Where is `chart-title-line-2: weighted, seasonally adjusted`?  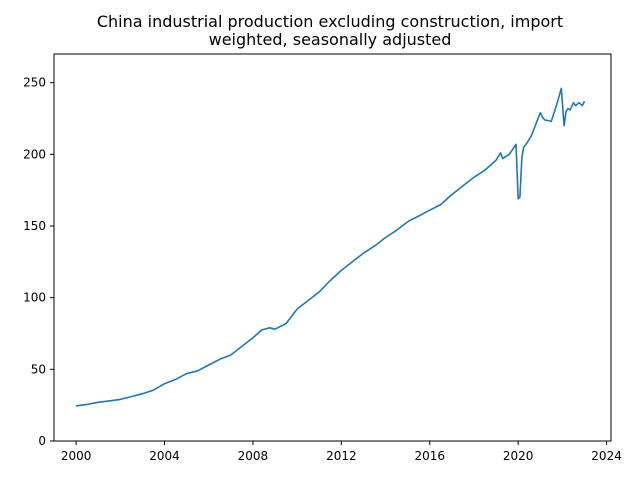 chart-title-line-2: weighted, seasonally adjusted is located at coordinates (330, 39).